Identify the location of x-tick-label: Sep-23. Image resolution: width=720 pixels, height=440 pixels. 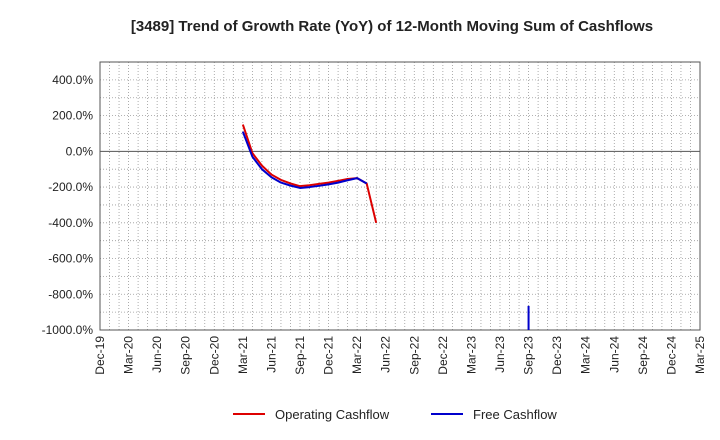
(529, 355).